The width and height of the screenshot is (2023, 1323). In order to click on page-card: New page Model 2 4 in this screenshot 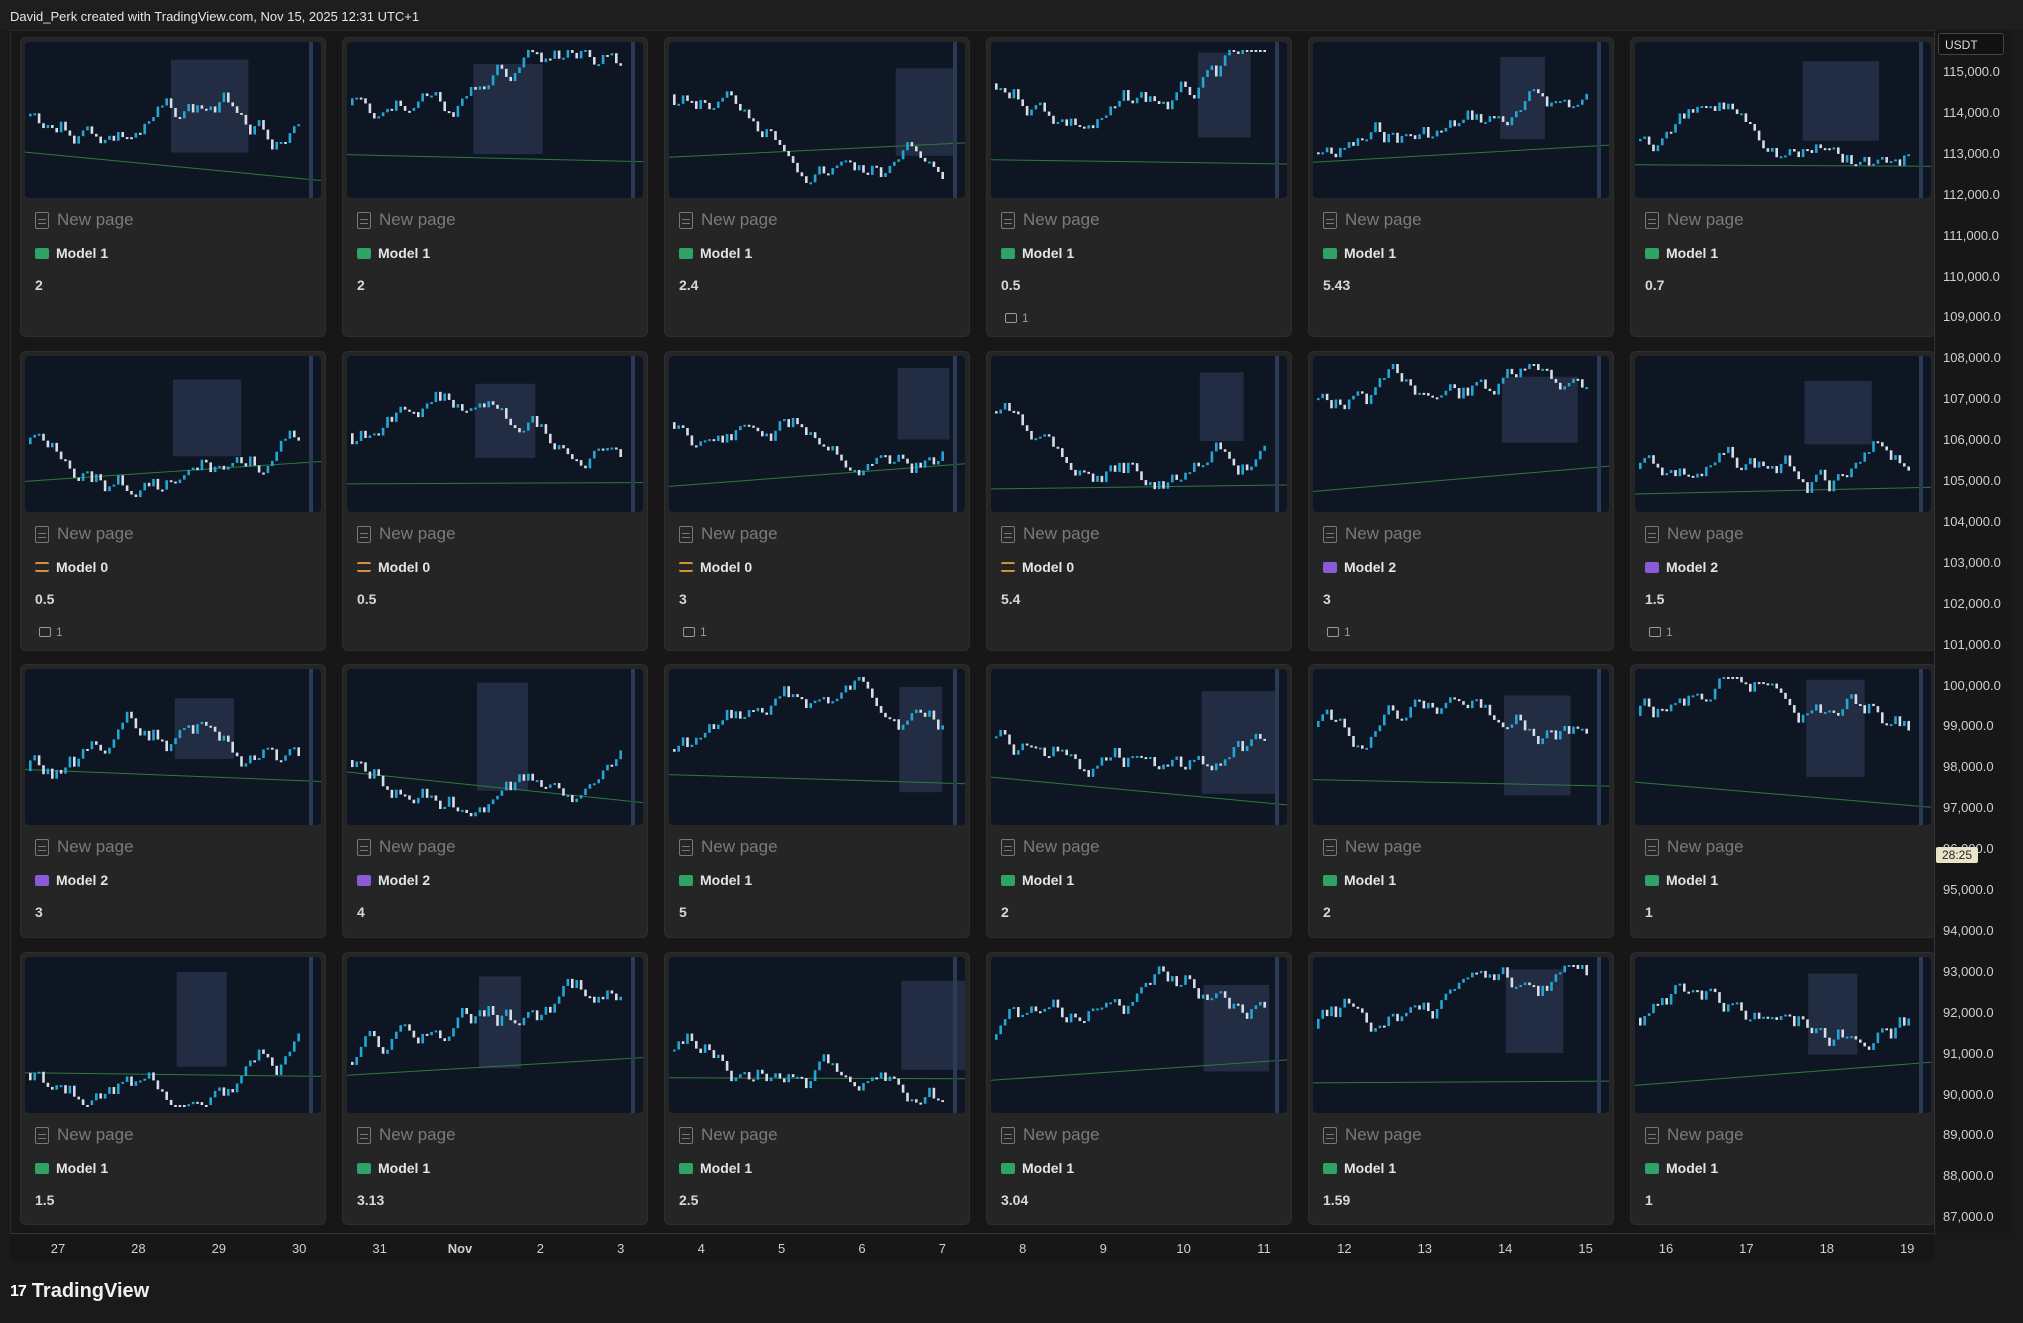, I will do `click(495, 801)`.